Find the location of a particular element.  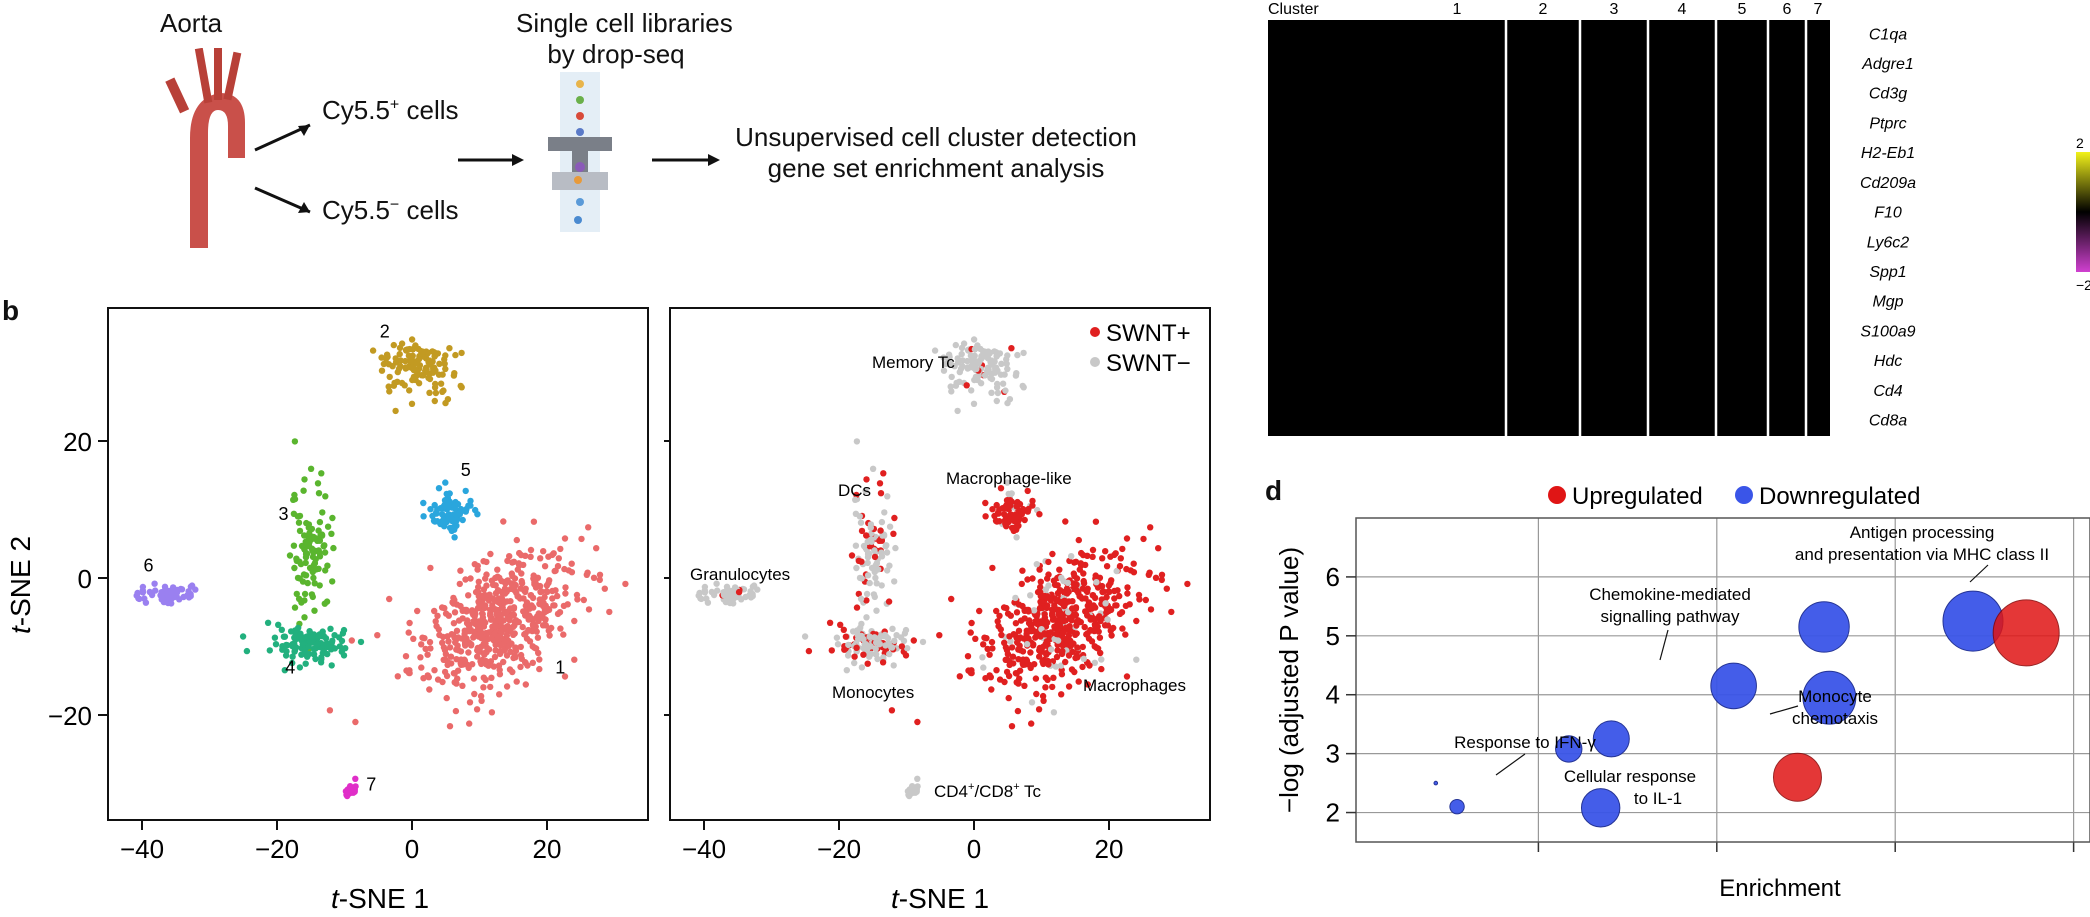

cluster-label-4: 4 is located at coordinates (290, 668).